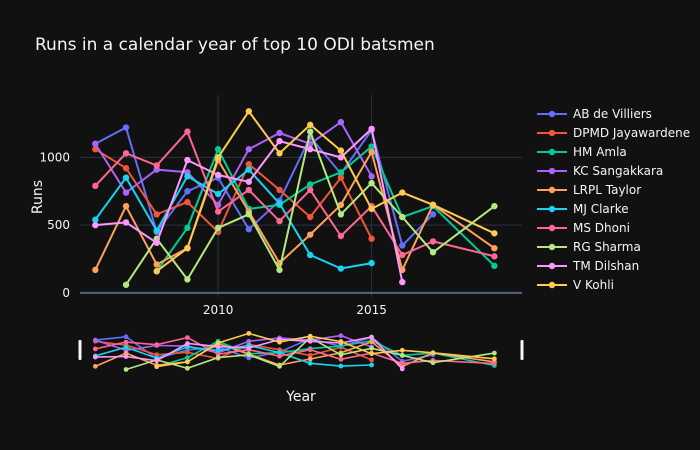  Describe the element at coordinates (613, 133) in the screenshot. I see `legend-item: DPMD Jayawardene` at that location.